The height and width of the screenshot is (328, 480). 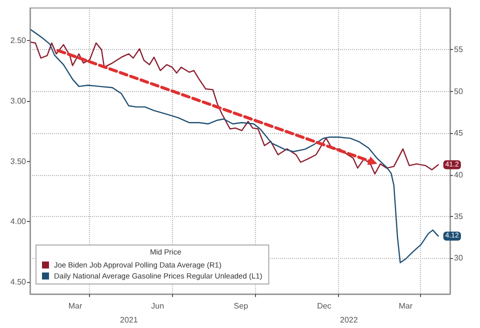 What do you see at coordinates (459, 258) in the screenshot?
I see `y2-tick-label: 30` at bounding box center [459, 258].